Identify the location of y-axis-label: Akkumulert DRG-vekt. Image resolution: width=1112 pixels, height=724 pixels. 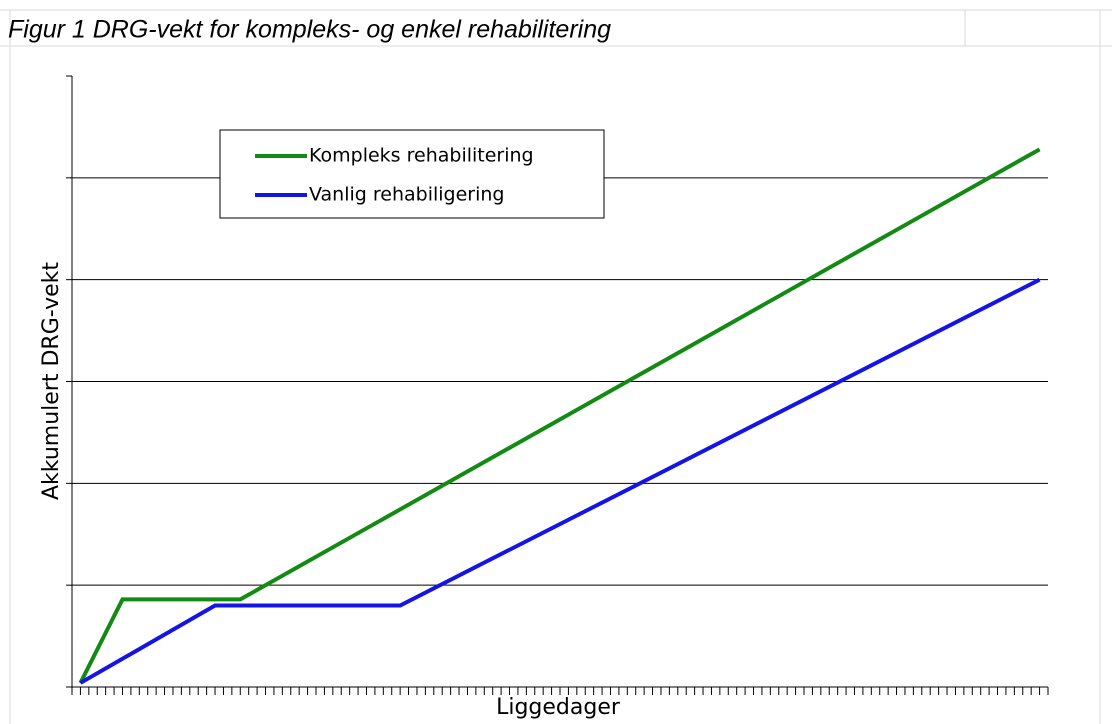
(51, 381).